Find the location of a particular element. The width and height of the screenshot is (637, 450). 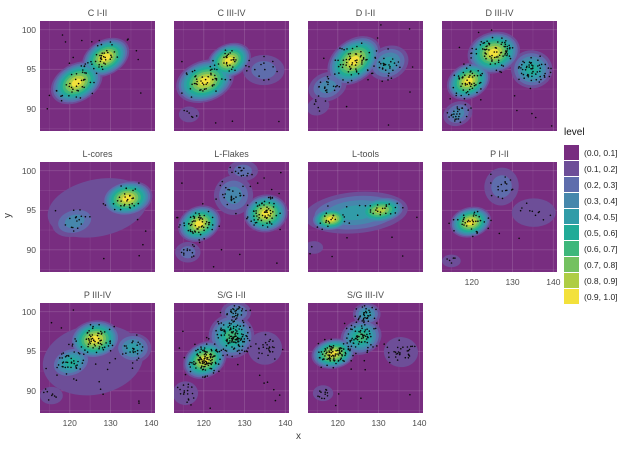

legend-swatch is located at coordinates (571, 248).